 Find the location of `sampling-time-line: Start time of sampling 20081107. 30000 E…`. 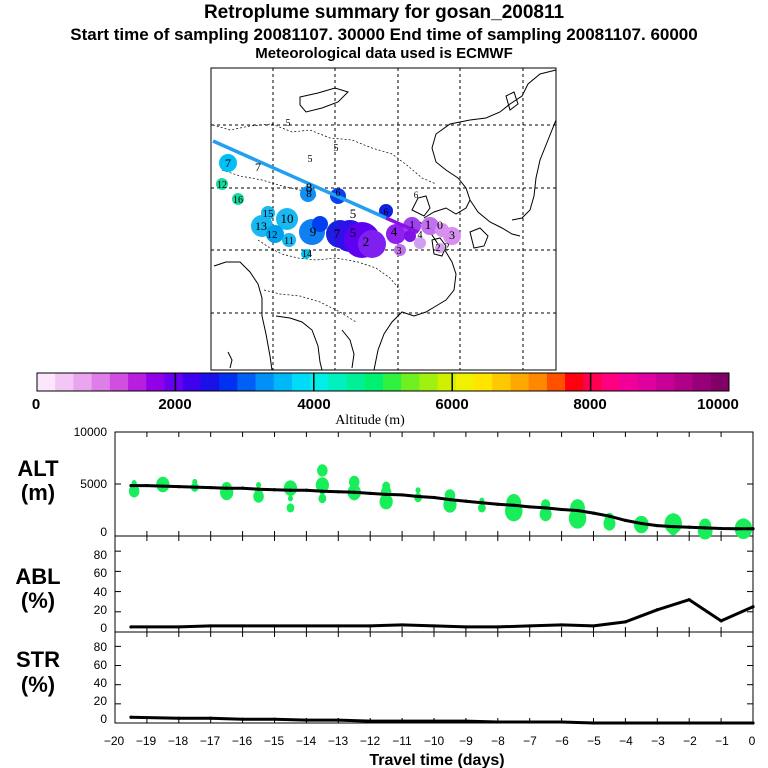

sampling-time-line: Start time of sampling 20081107. 30000 E… is located at coordinates (384, 34).